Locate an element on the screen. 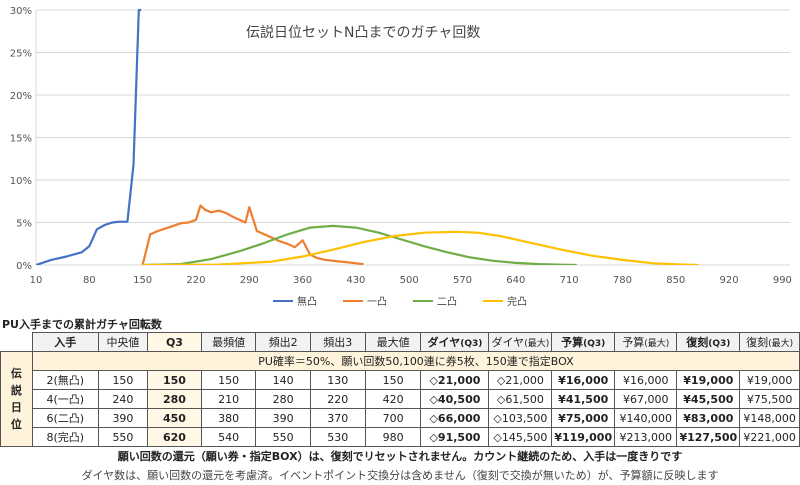 Image resolution: width=800 pixels, height=485 pixels. y-tick-label: 10% is located at coordinates (21, 181).